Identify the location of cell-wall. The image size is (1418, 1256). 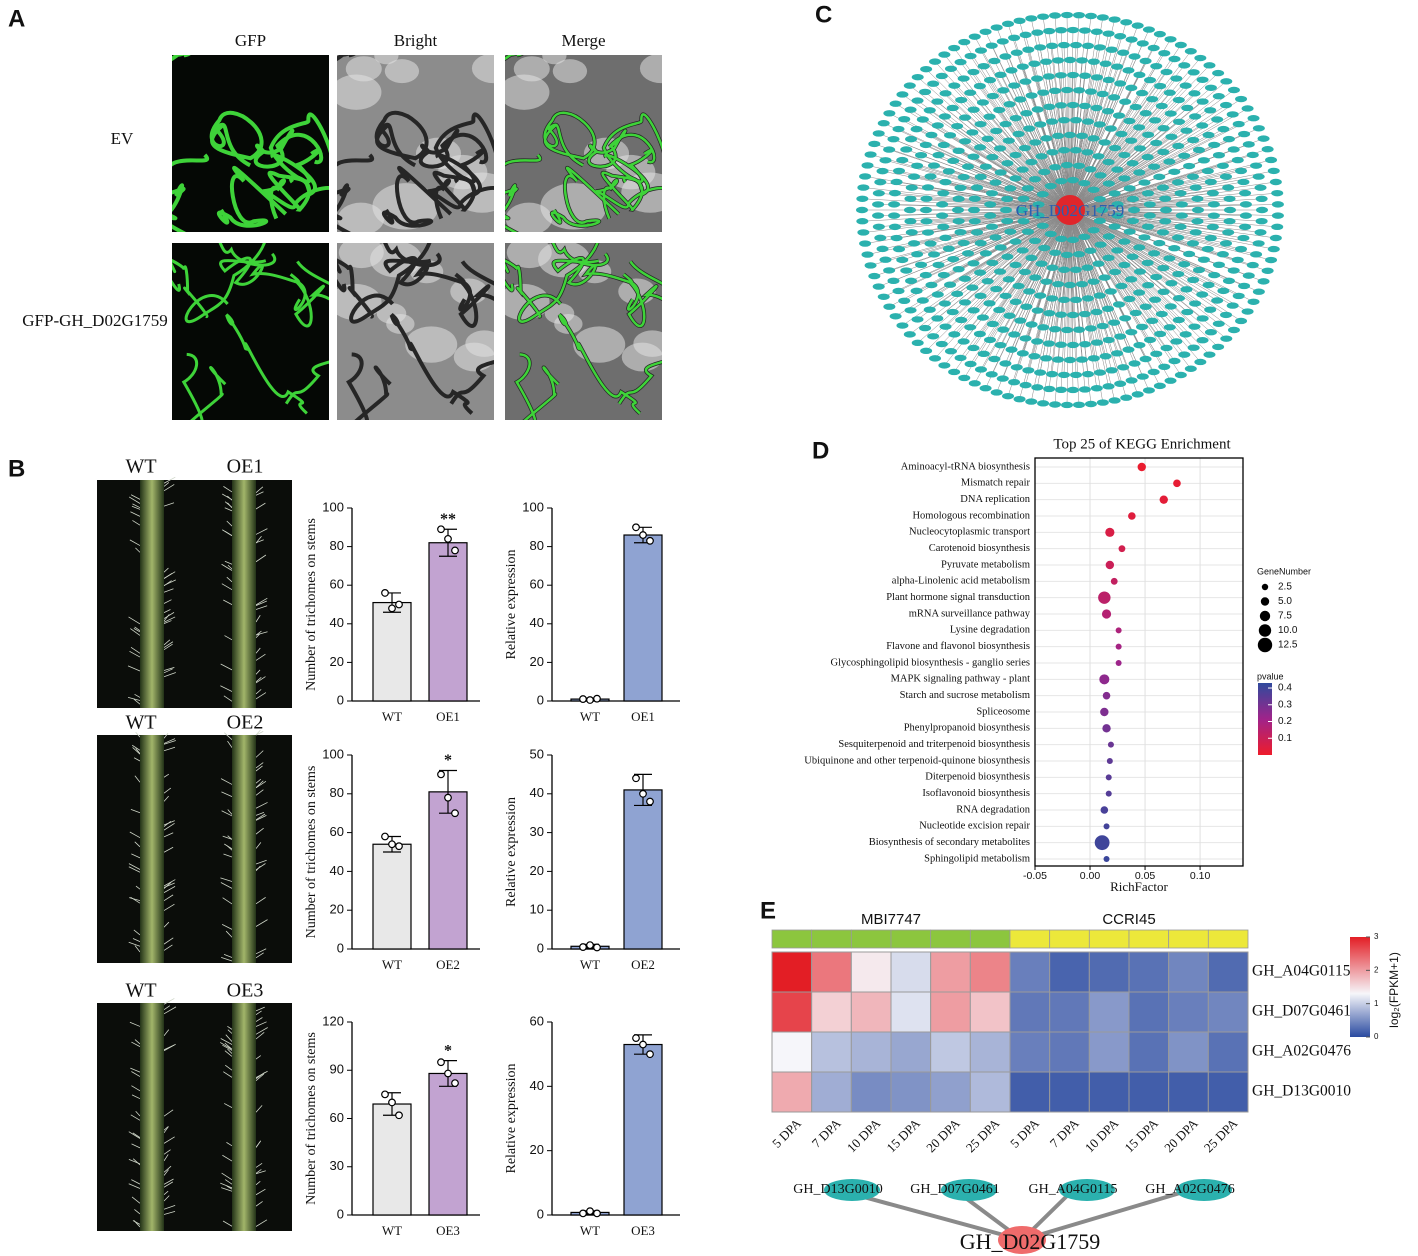
(417, 197).